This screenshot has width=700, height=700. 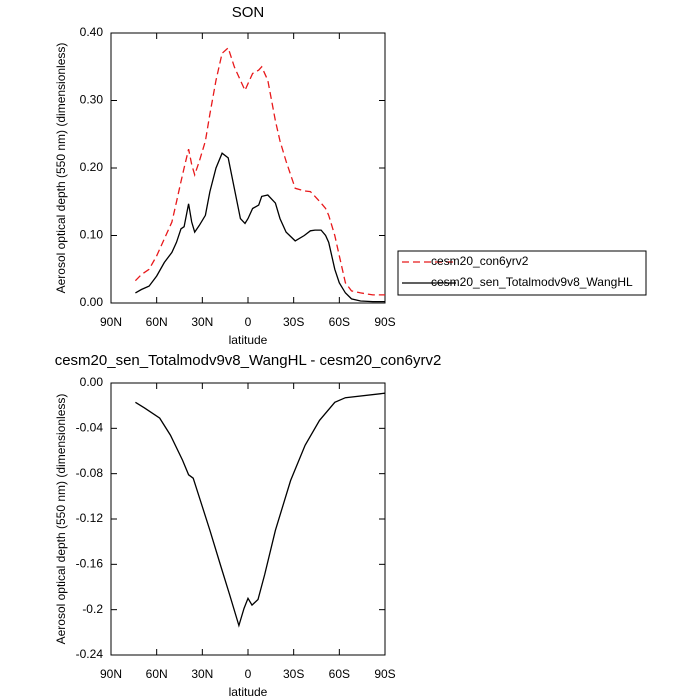 What do you see at coordinates (90, 518) in the screenshot?
I see `y-tick-label: -0.12` at bounding box center [90, 518].